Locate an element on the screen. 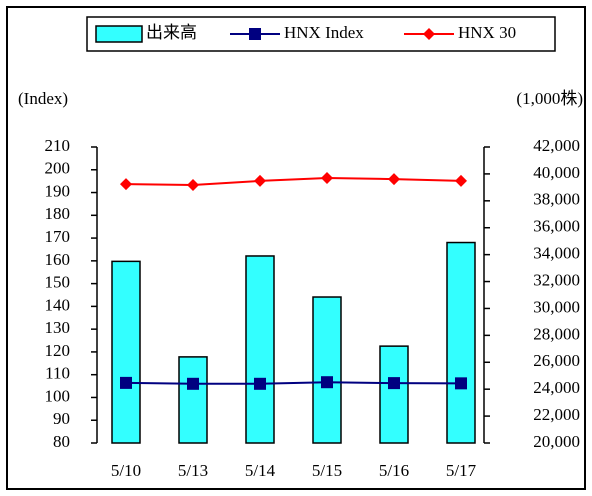 The width and height of the screenshot is (592, 496). x-tick-label: 5/14 is located at coordinates (260, 470).